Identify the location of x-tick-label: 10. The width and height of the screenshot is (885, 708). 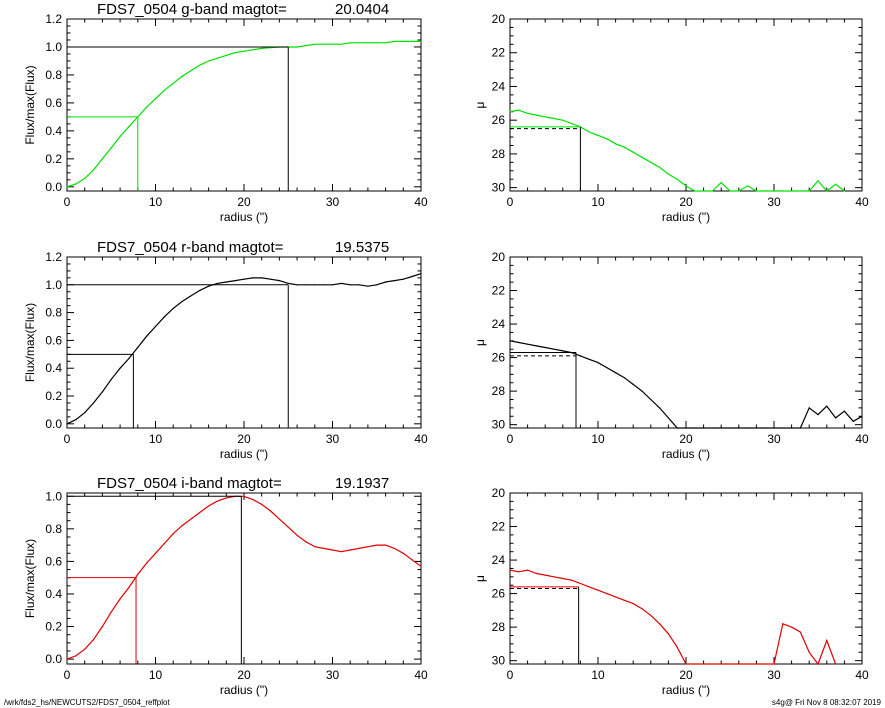
(598, 675).